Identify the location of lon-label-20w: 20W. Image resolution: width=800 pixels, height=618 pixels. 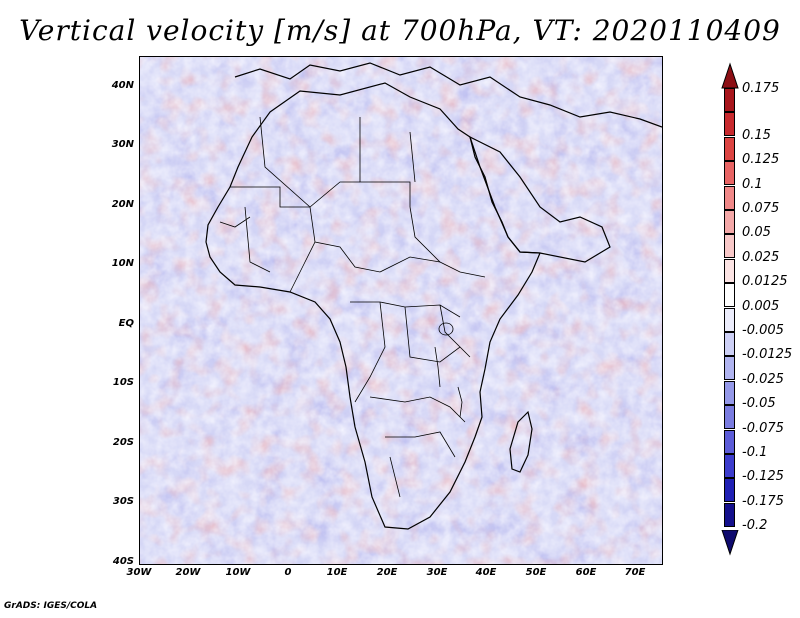
(188, 572).